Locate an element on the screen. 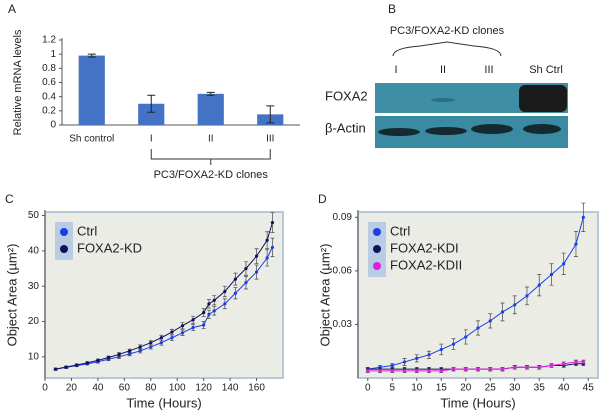 The image size is (605, 411). y-tick-label: 0.8 is located at coordinates (49, 68).